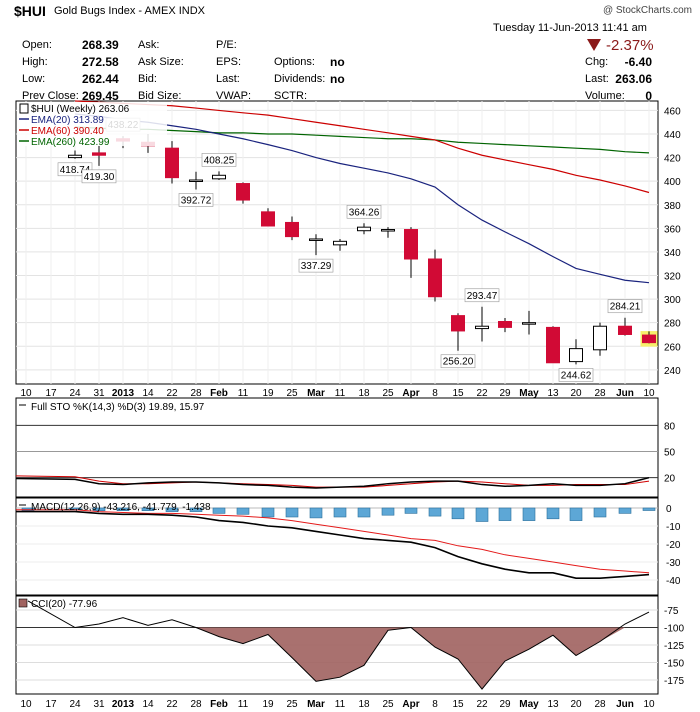 This screenshot has width=700, height=712. What do you see at coordinates (75, 704) in the screenshot?
I see `cci-x-tick-2: 24` at bounding box center [75, 704].